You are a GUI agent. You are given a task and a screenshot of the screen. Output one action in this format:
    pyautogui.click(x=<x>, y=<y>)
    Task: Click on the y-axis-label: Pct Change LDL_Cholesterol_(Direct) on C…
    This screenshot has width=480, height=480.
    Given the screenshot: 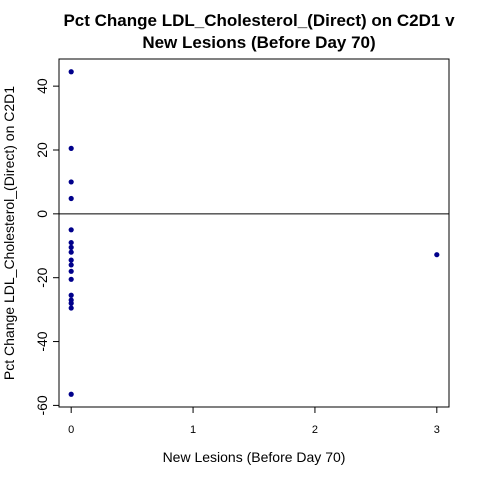 What is the action you would take?
    pyautogui.click(x=9, y=233)
    